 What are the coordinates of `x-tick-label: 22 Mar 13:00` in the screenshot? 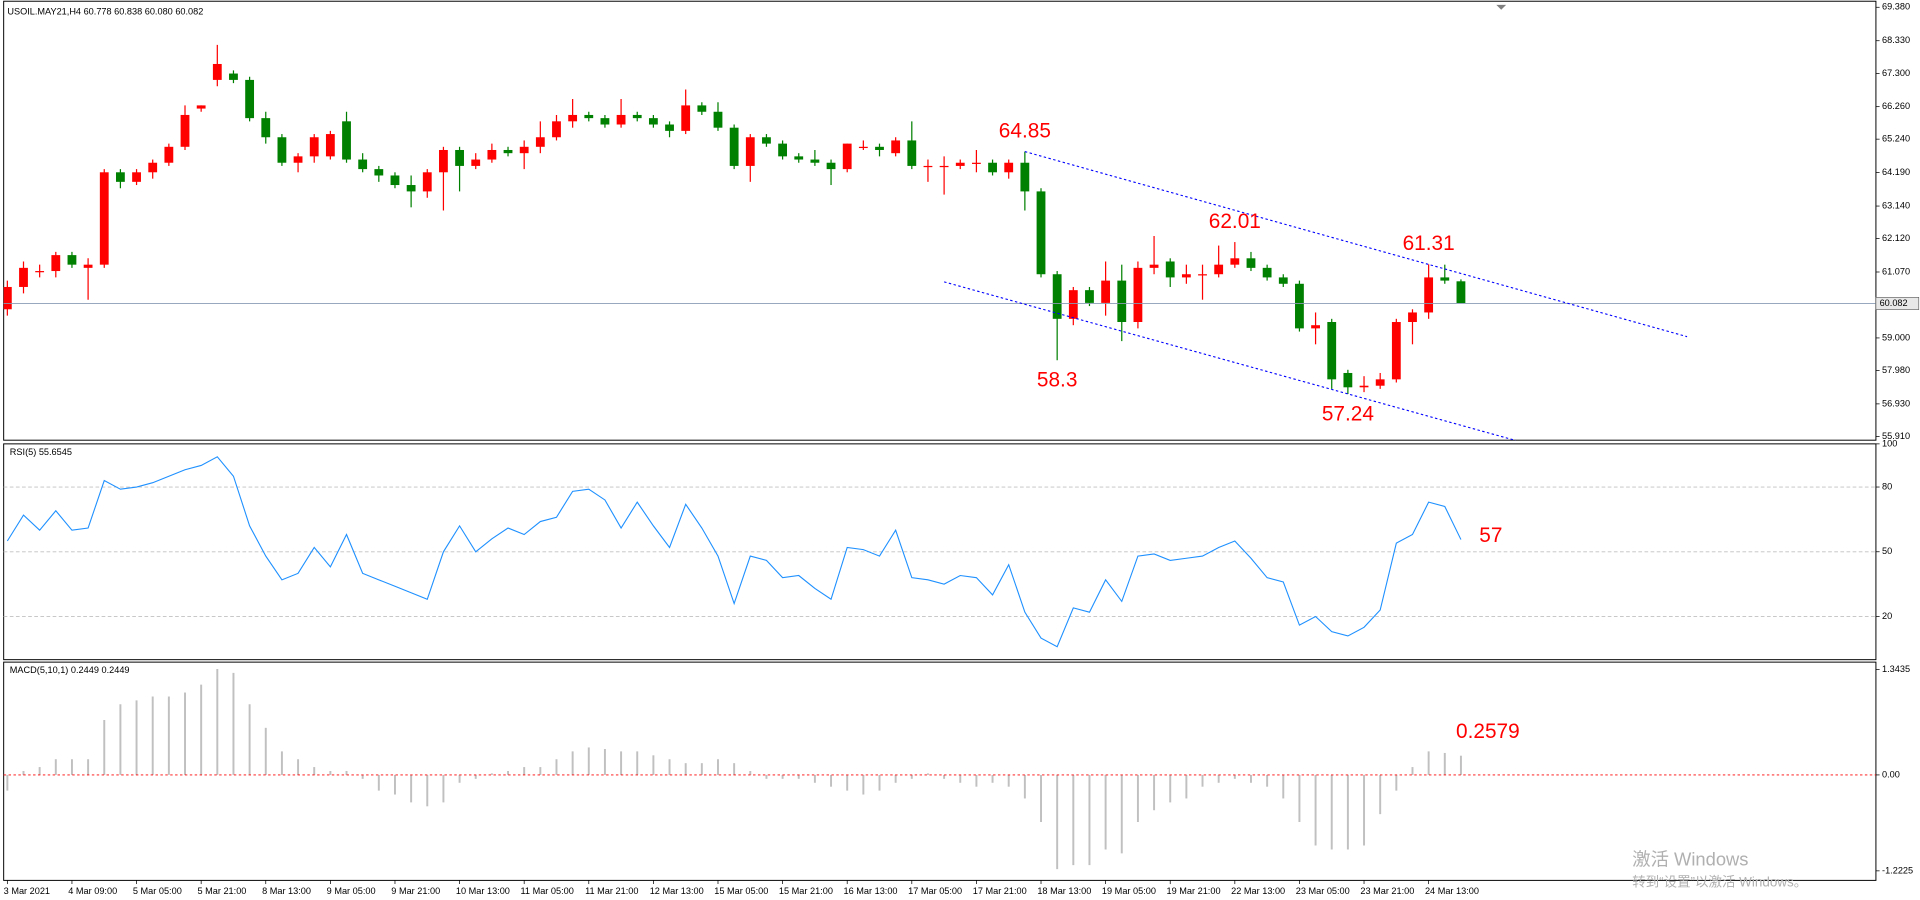 It's located at (1258, 891).